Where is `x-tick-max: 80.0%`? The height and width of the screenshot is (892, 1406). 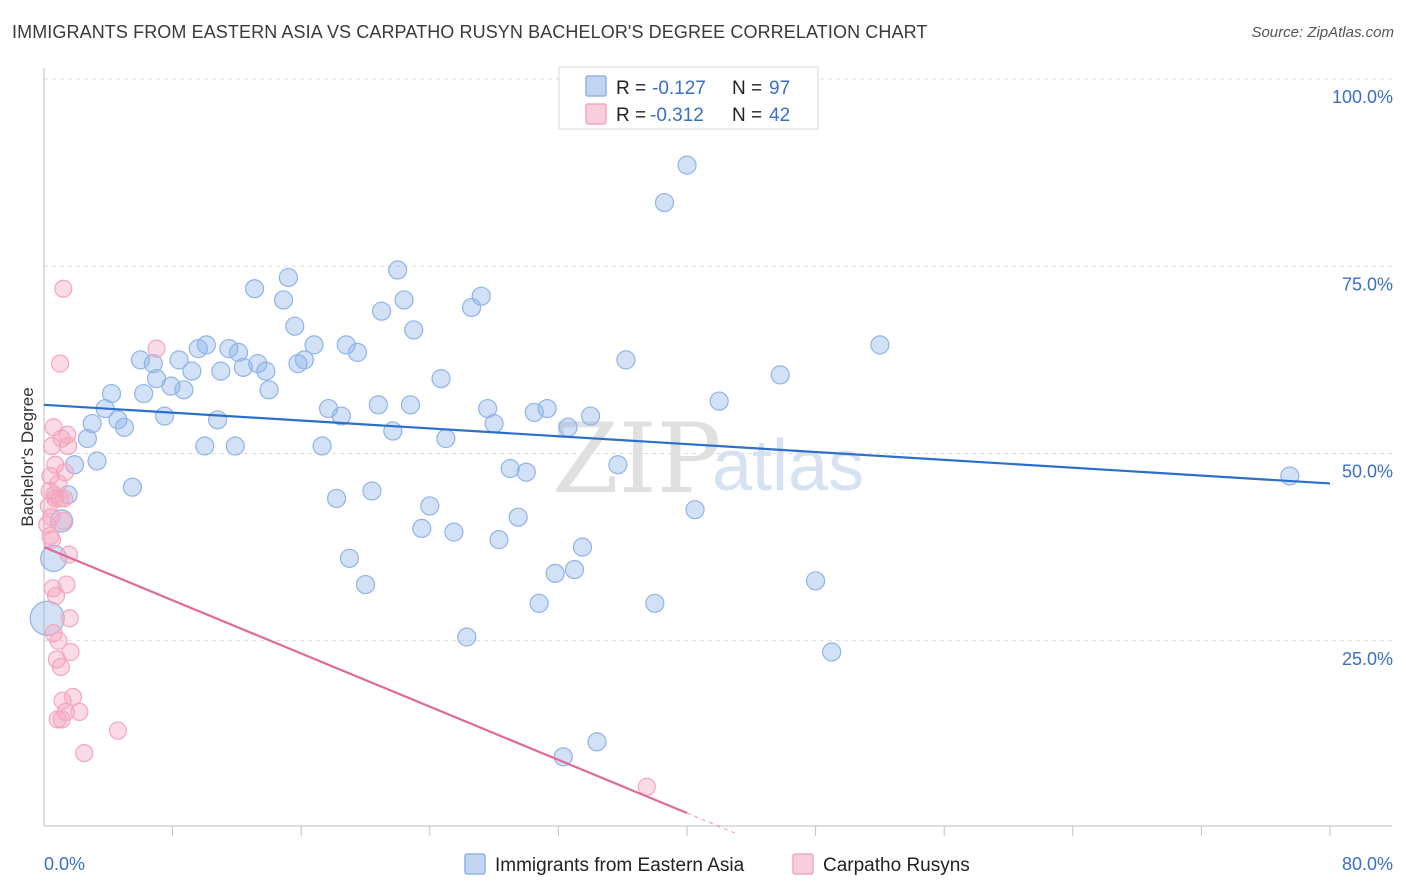
x-tick-max: 80.0% is located at coordinates (1367, 864).